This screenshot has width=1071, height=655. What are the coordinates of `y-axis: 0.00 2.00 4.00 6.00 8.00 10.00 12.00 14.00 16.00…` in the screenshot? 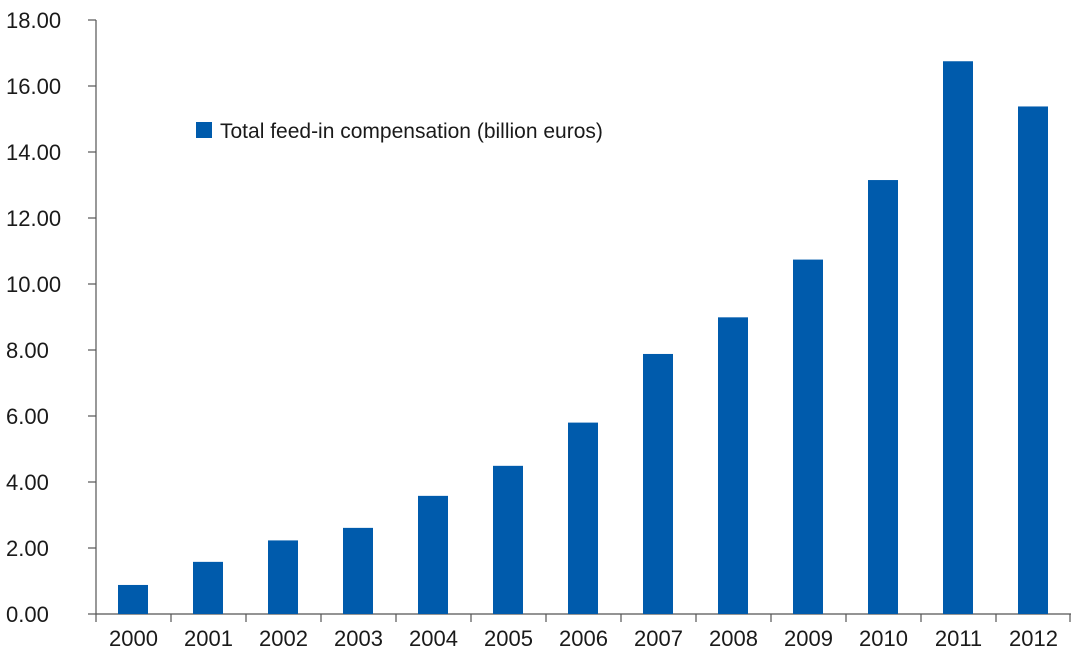 It's located at (51, 317).